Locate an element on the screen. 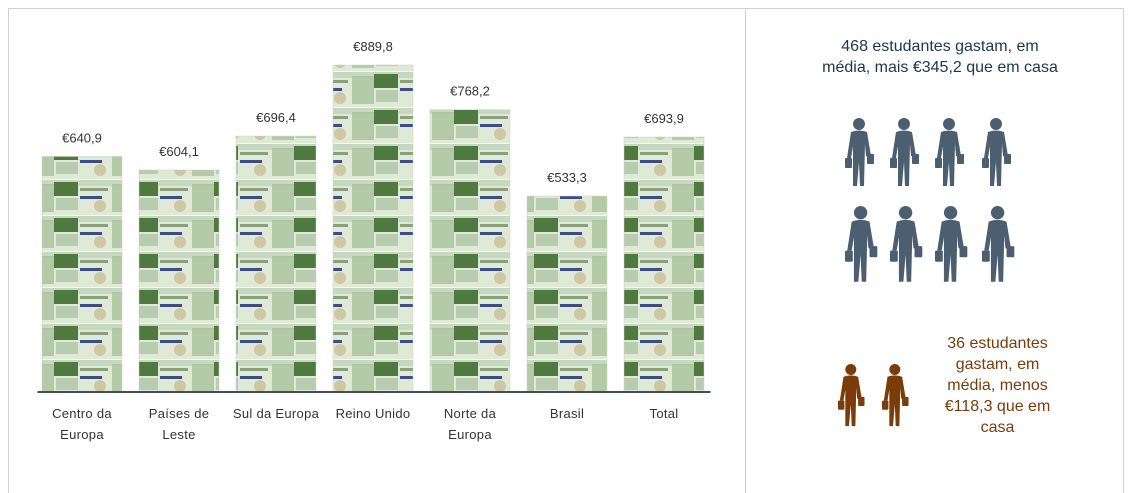 The image size is (1132, 493). x-tick-label: Brasil is located at coordinates (567, 413).